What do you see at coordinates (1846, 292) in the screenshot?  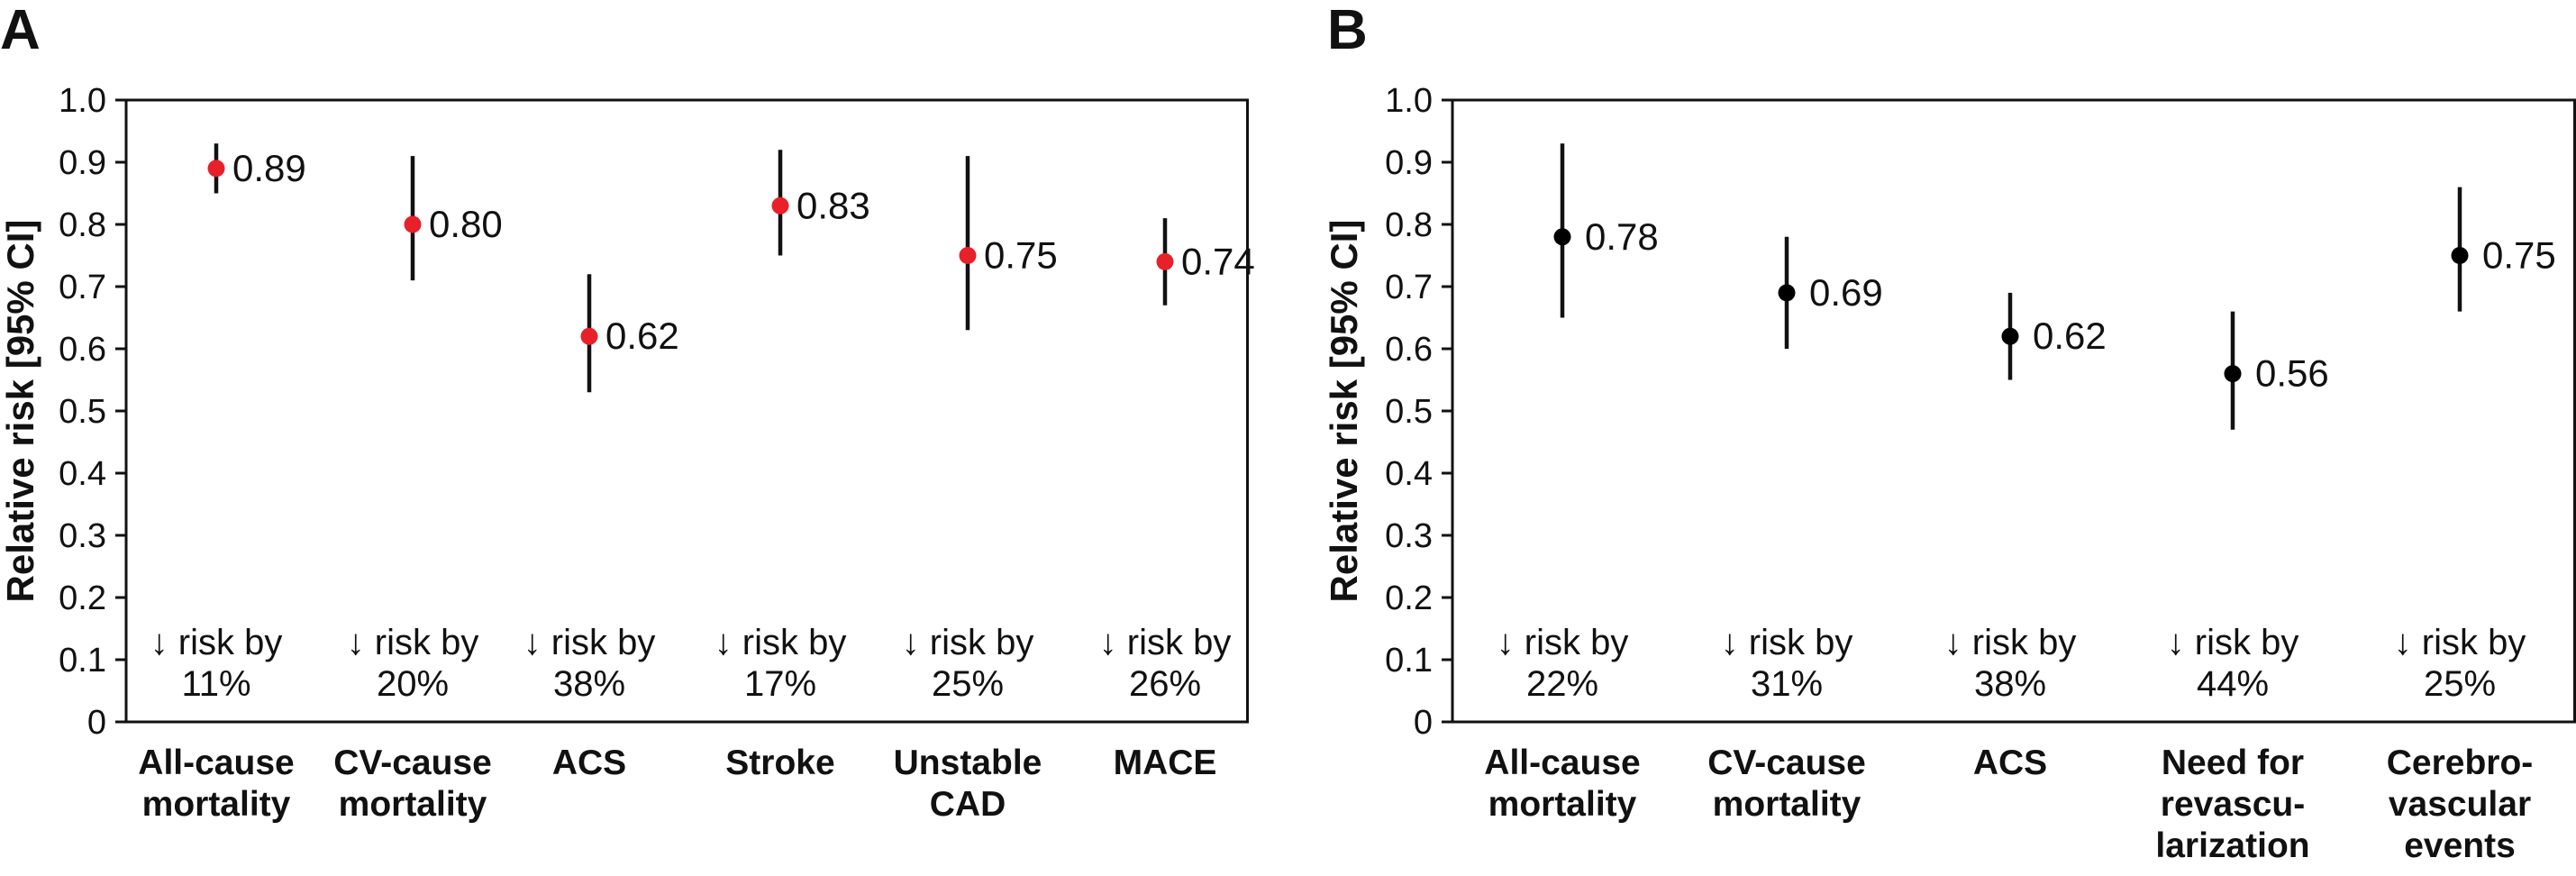 I see `value-label: 0.69` at bounding box center [1846, 292].